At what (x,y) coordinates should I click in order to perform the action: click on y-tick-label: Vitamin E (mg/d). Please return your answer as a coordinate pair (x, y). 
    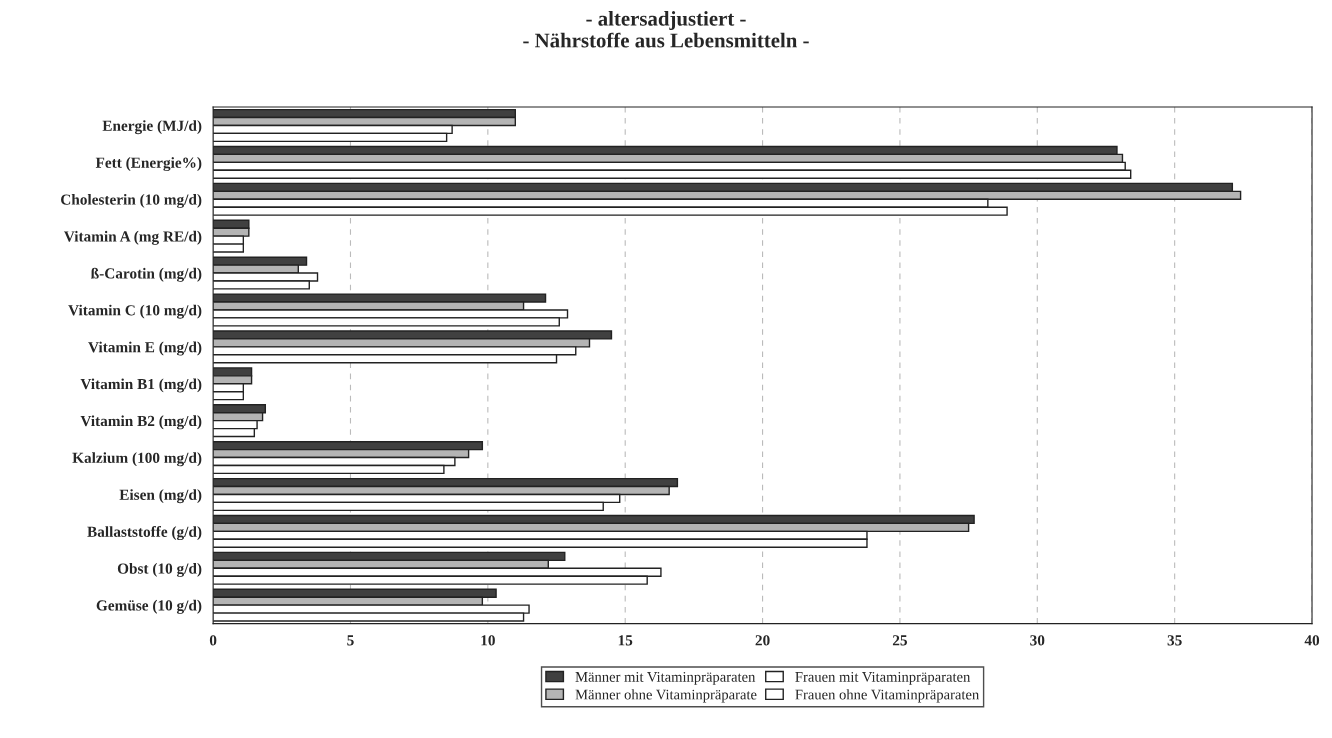
    Looking at the image, I should click on (145, 348).